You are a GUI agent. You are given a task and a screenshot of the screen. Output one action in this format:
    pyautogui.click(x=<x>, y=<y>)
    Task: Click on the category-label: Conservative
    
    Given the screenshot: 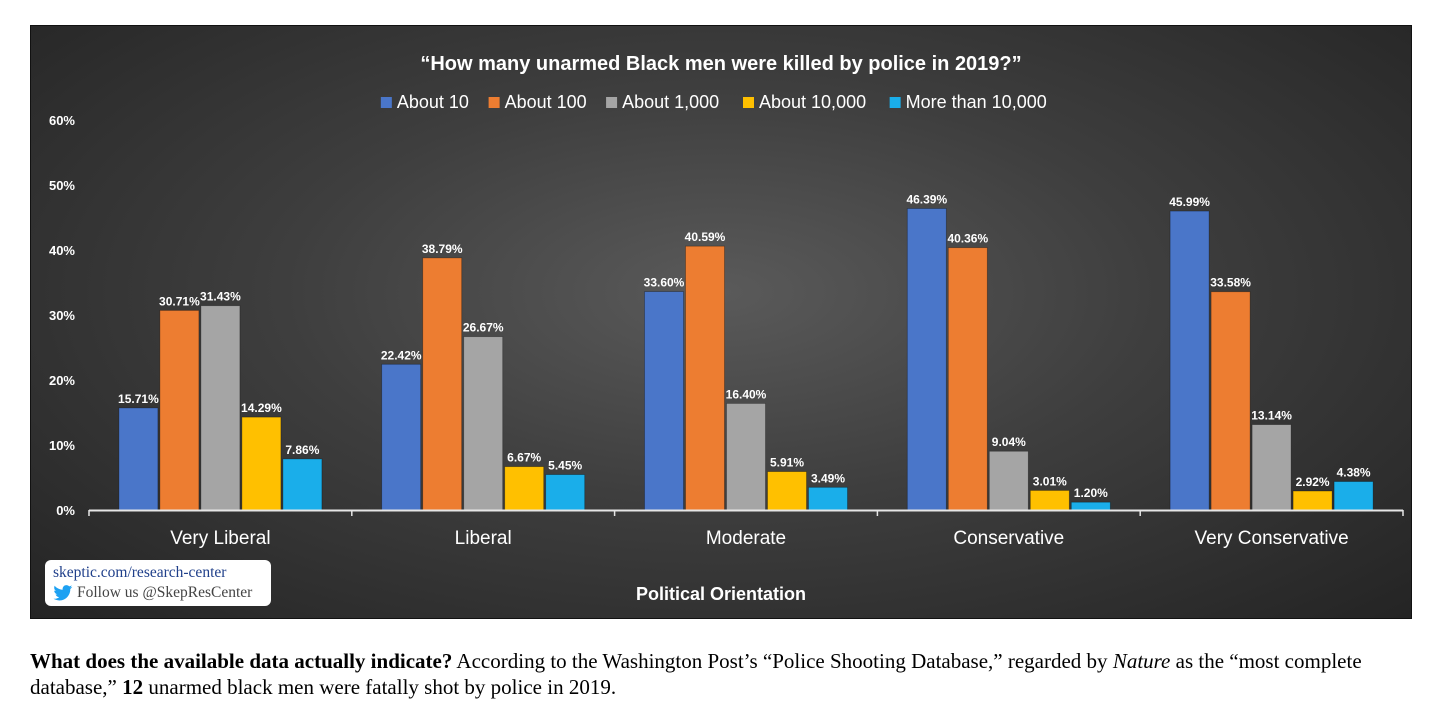 What is the action you would take?
    pyautogui.click(x=1008, y=538)
    